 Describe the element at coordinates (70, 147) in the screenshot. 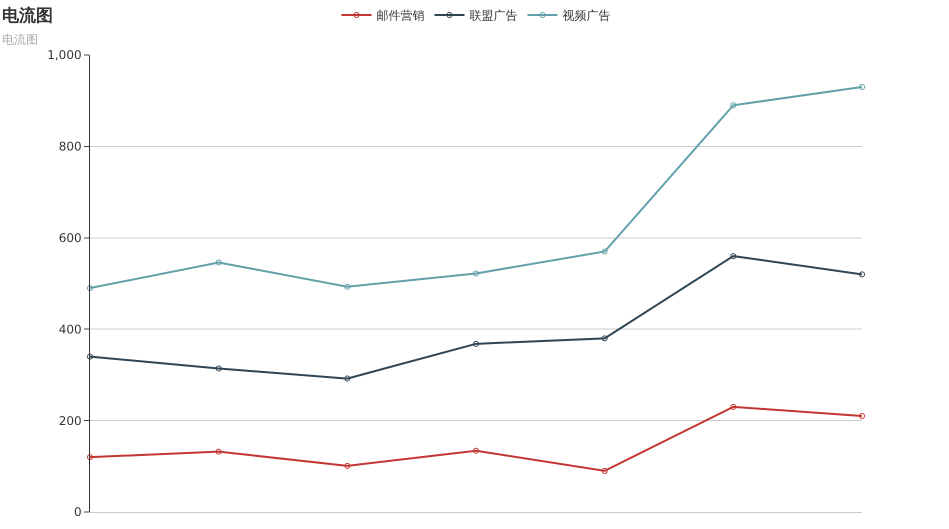

I see `y-tick-label: 800` at that location.